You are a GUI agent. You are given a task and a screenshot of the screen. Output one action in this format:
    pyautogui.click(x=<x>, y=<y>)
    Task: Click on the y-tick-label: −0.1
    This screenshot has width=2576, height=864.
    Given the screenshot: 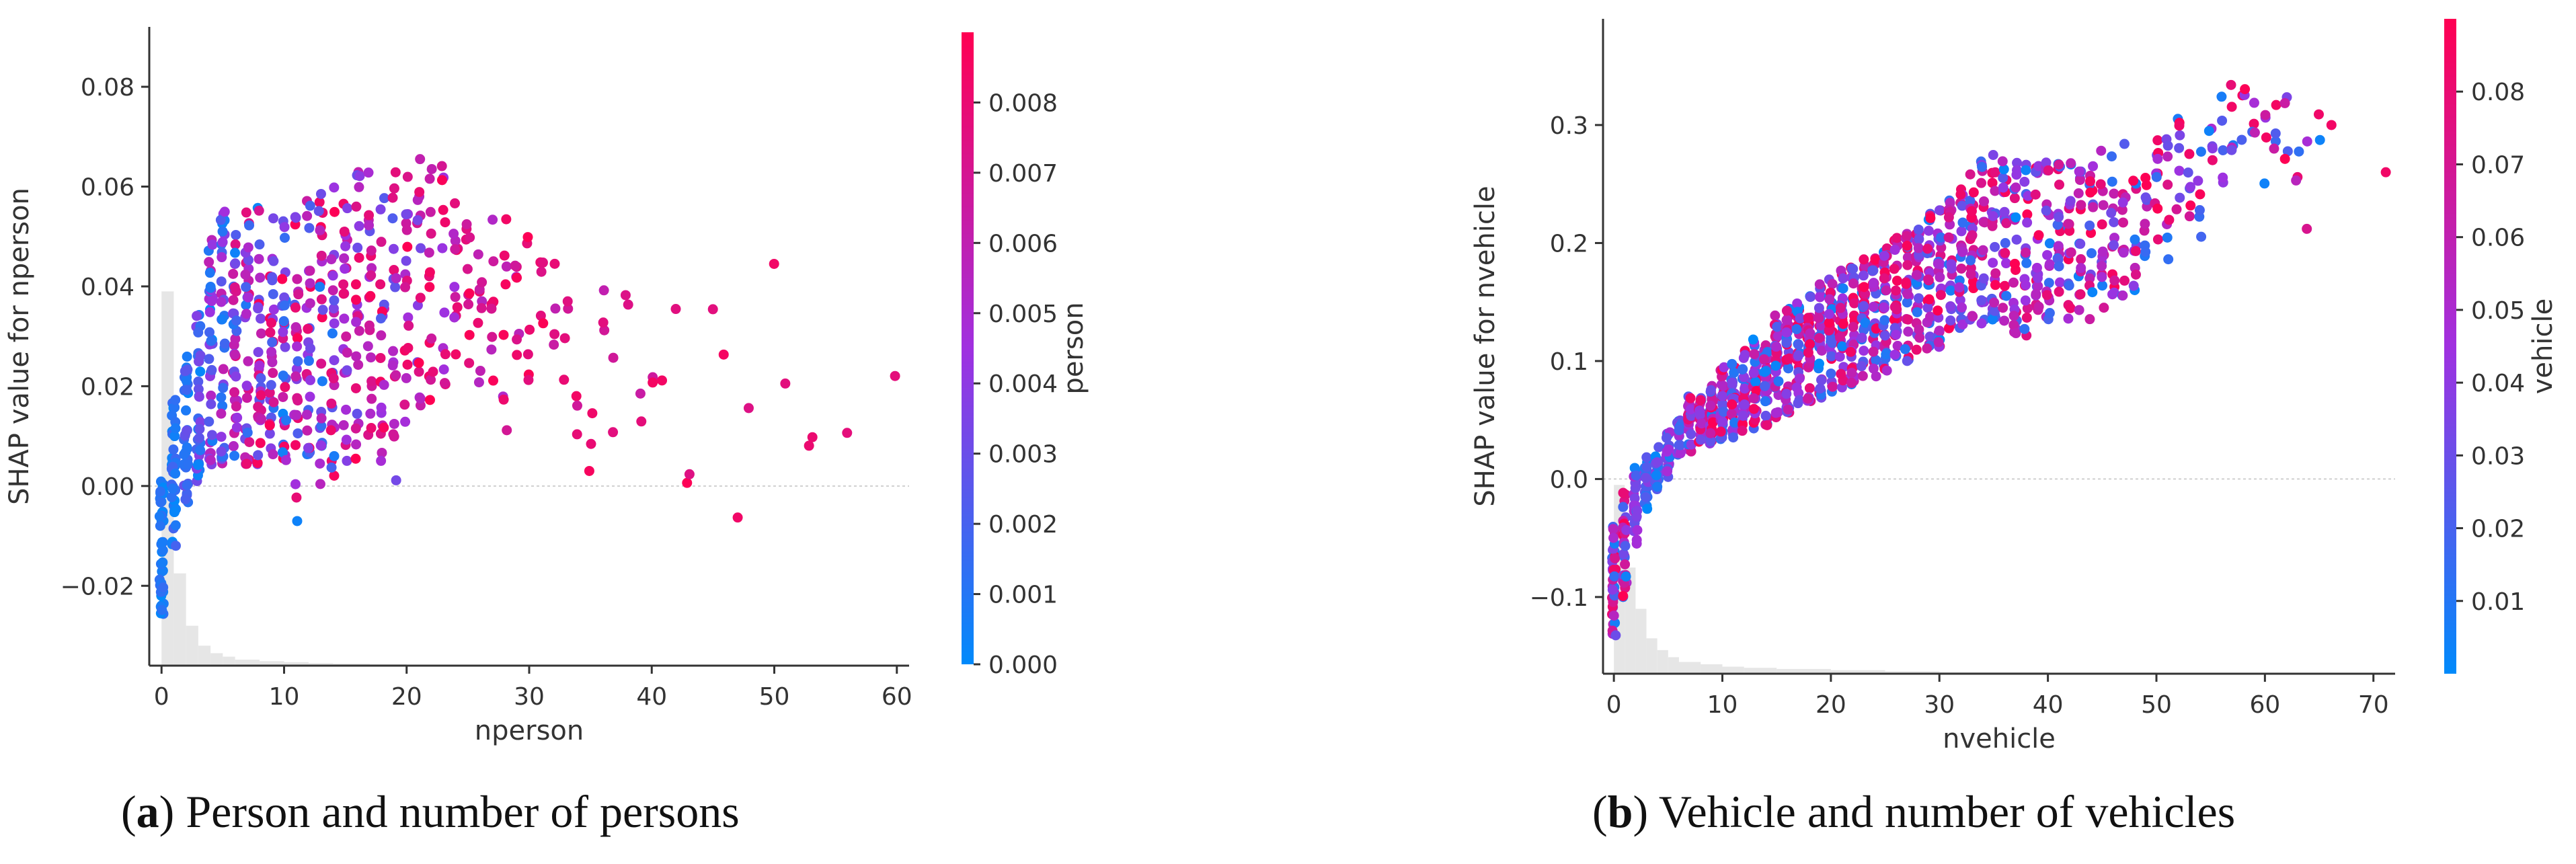 What is the action you would take?
    pyautogui.click(x=1559, y=598)
    